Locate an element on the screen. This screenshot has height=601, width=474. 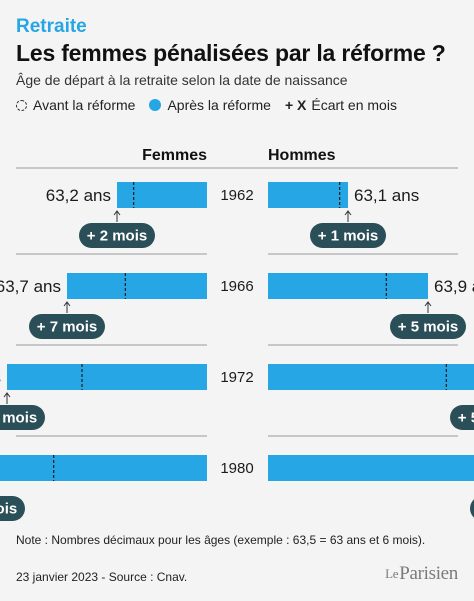
value-label-femmes: 64,3 ans is located at coordinates (0, 377).